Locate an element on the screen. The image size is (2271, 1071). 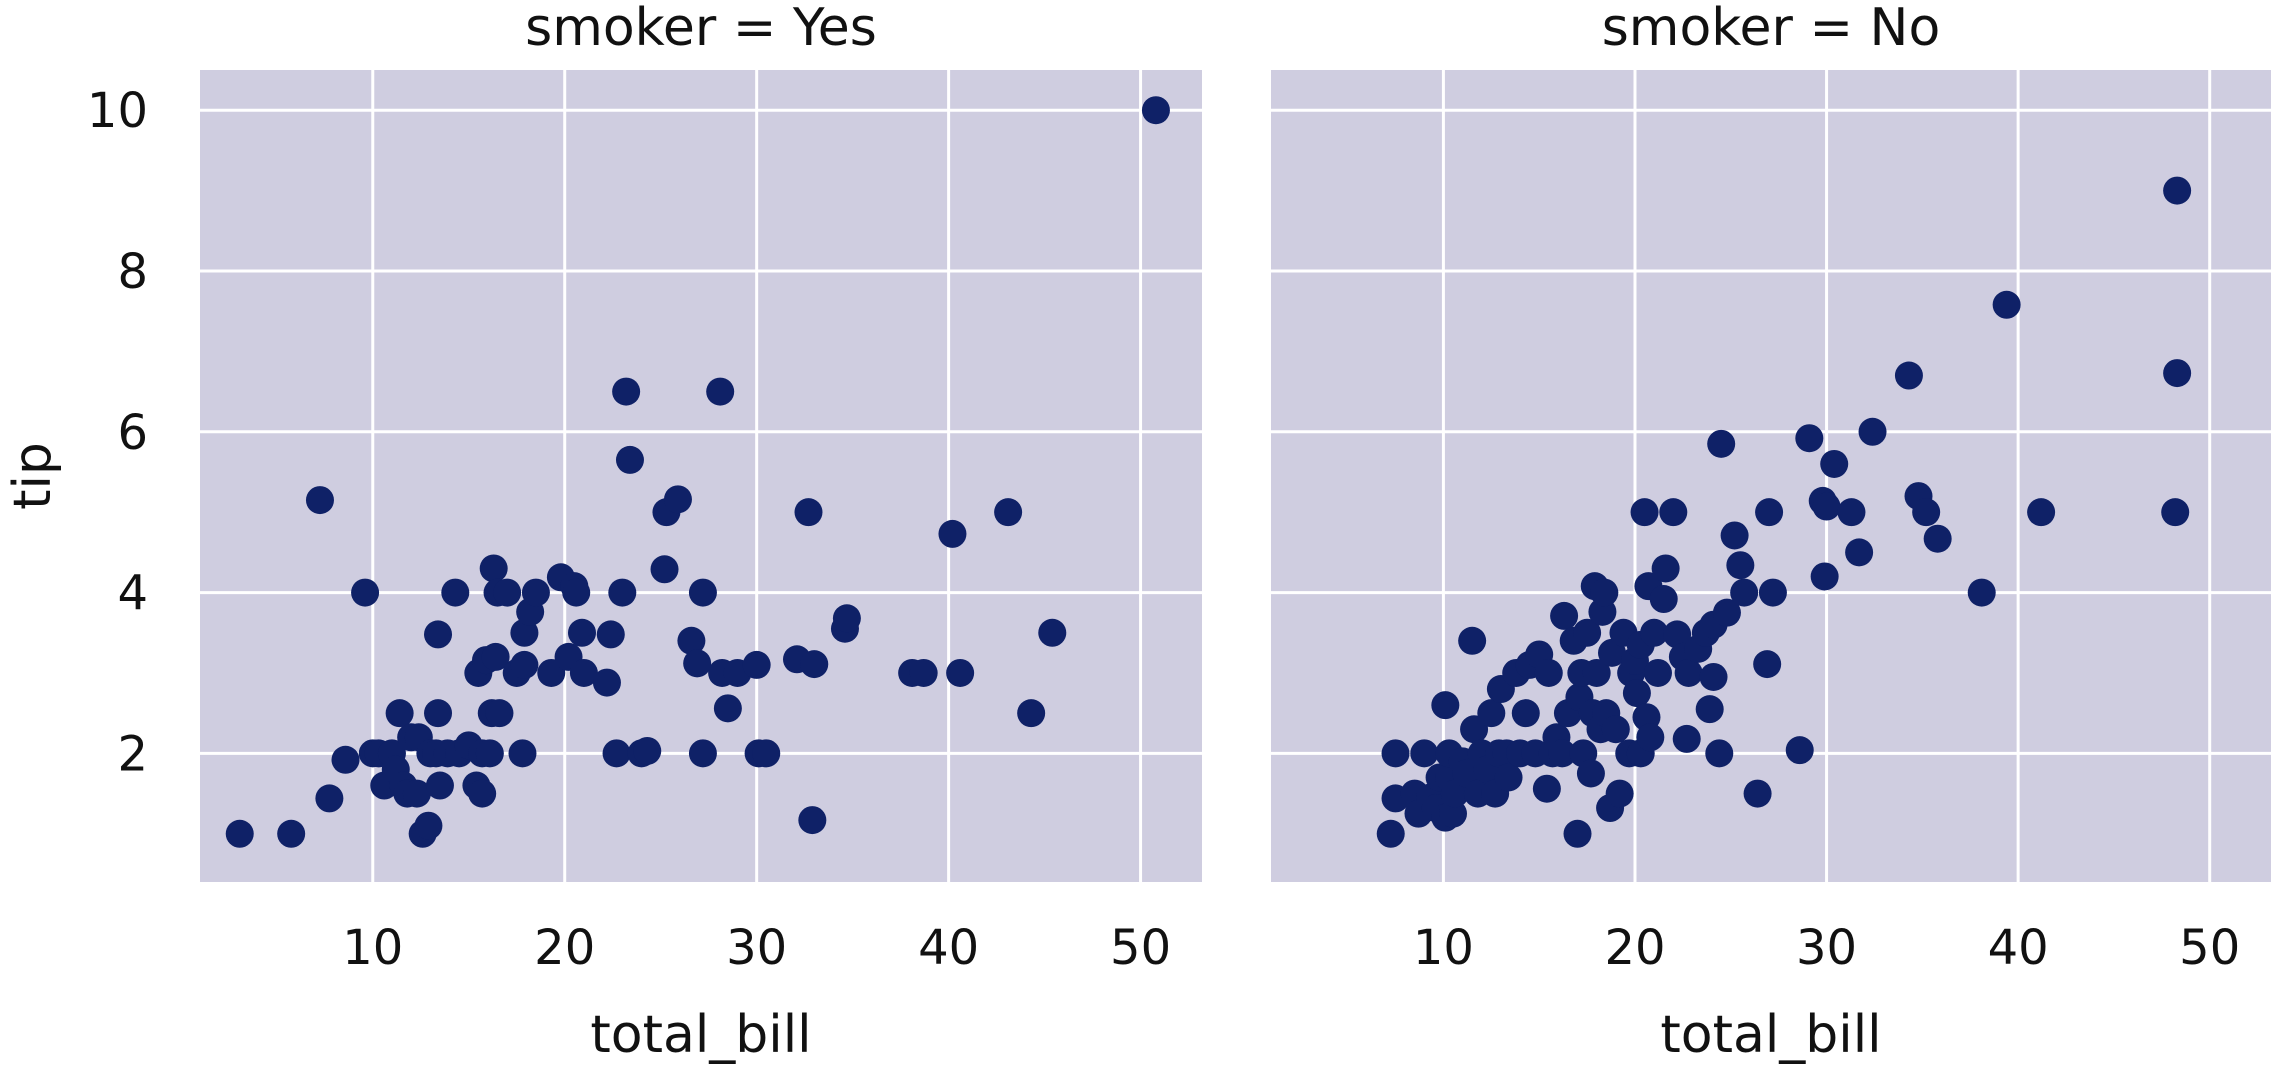
x-tick-label: 30 is located at coordinates (756, 948).